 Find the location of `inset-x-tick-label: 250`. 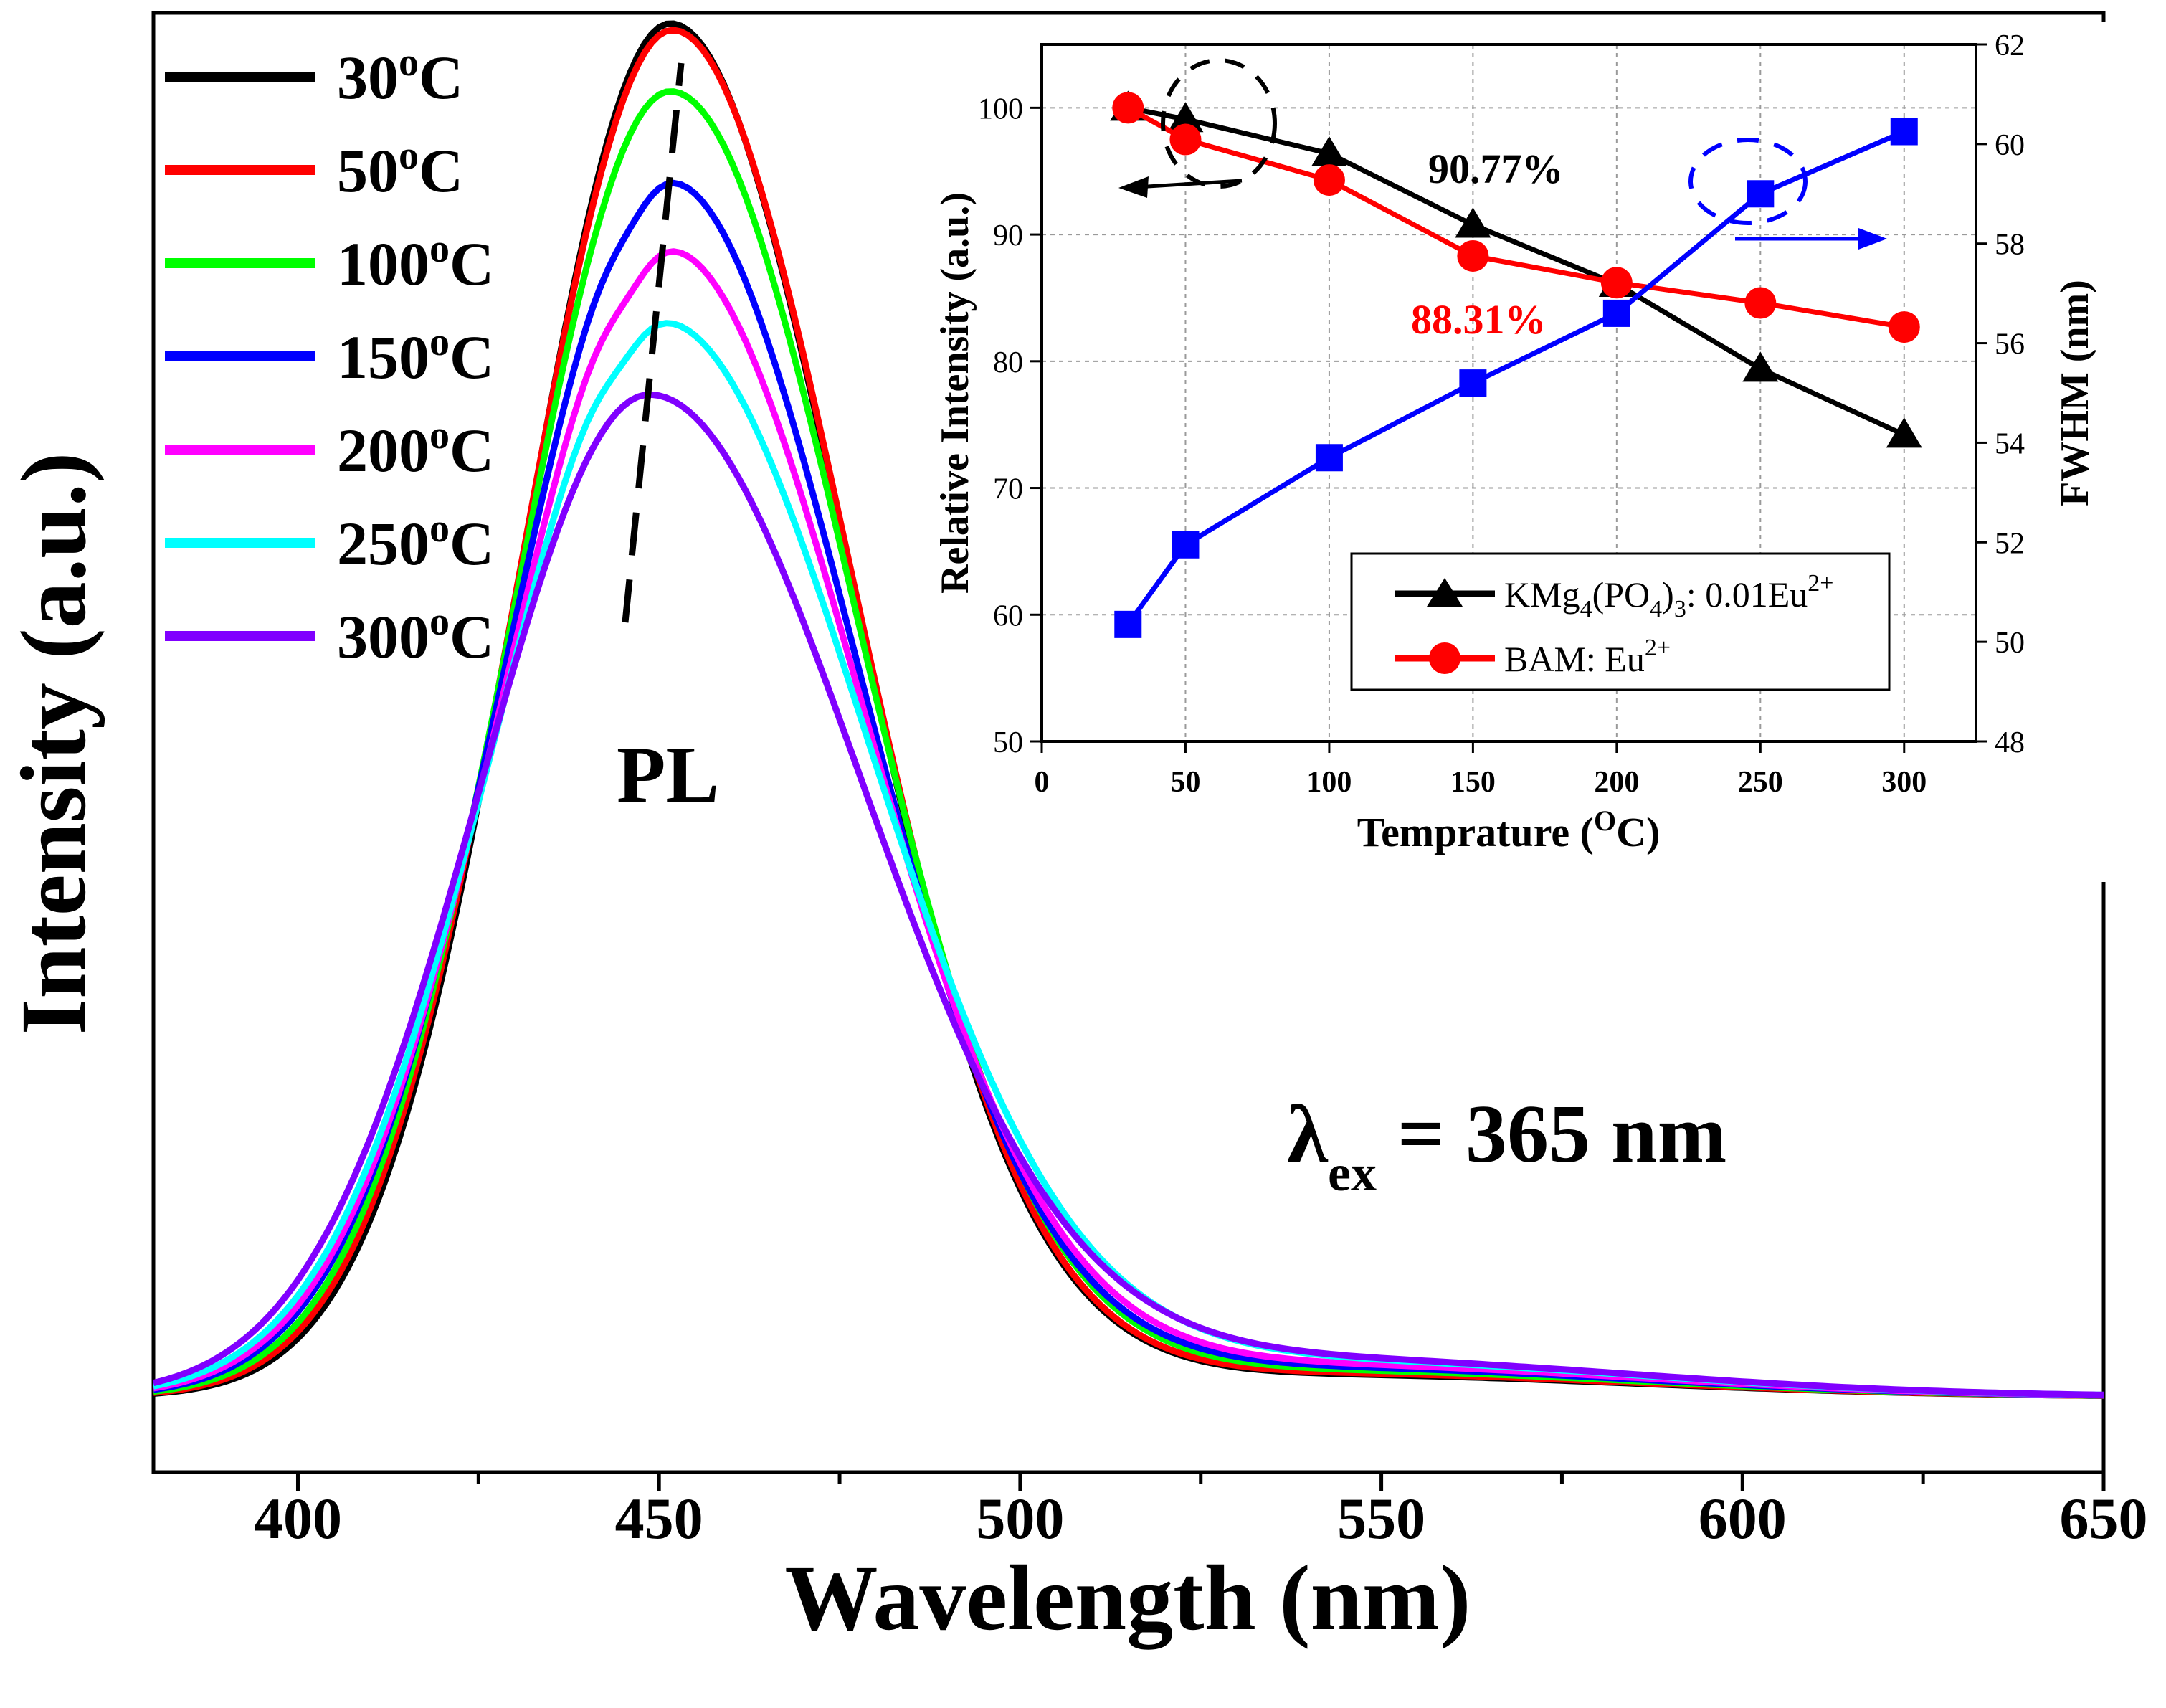

inset-x-tick-label: 250 is located at coordinates (1760, 782).